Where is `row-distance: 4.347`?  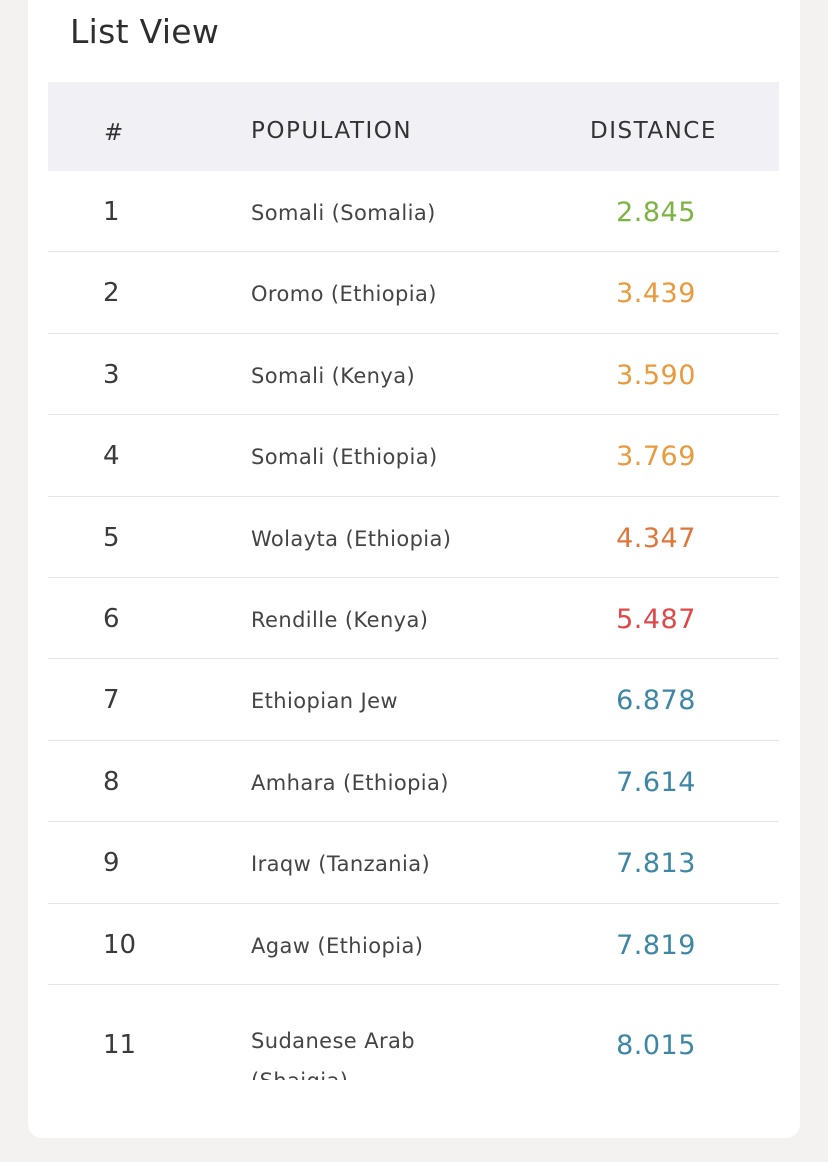 row-distance: 4.347 is located at coordinates (656, 538).